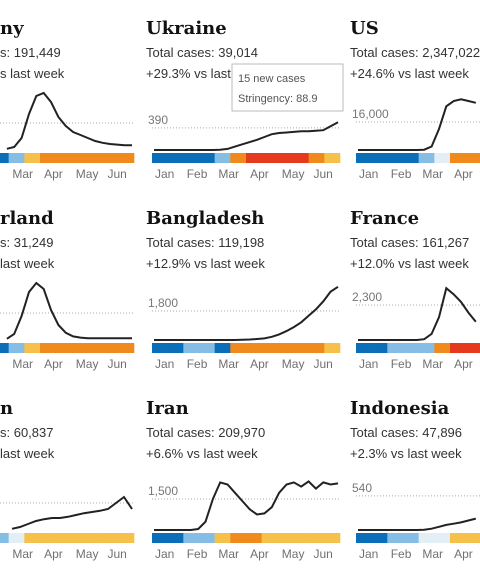 The width and height of the screenshot is (480, 572). I want to click on panel-subtitle: s: 60,837, so click(27, 432).